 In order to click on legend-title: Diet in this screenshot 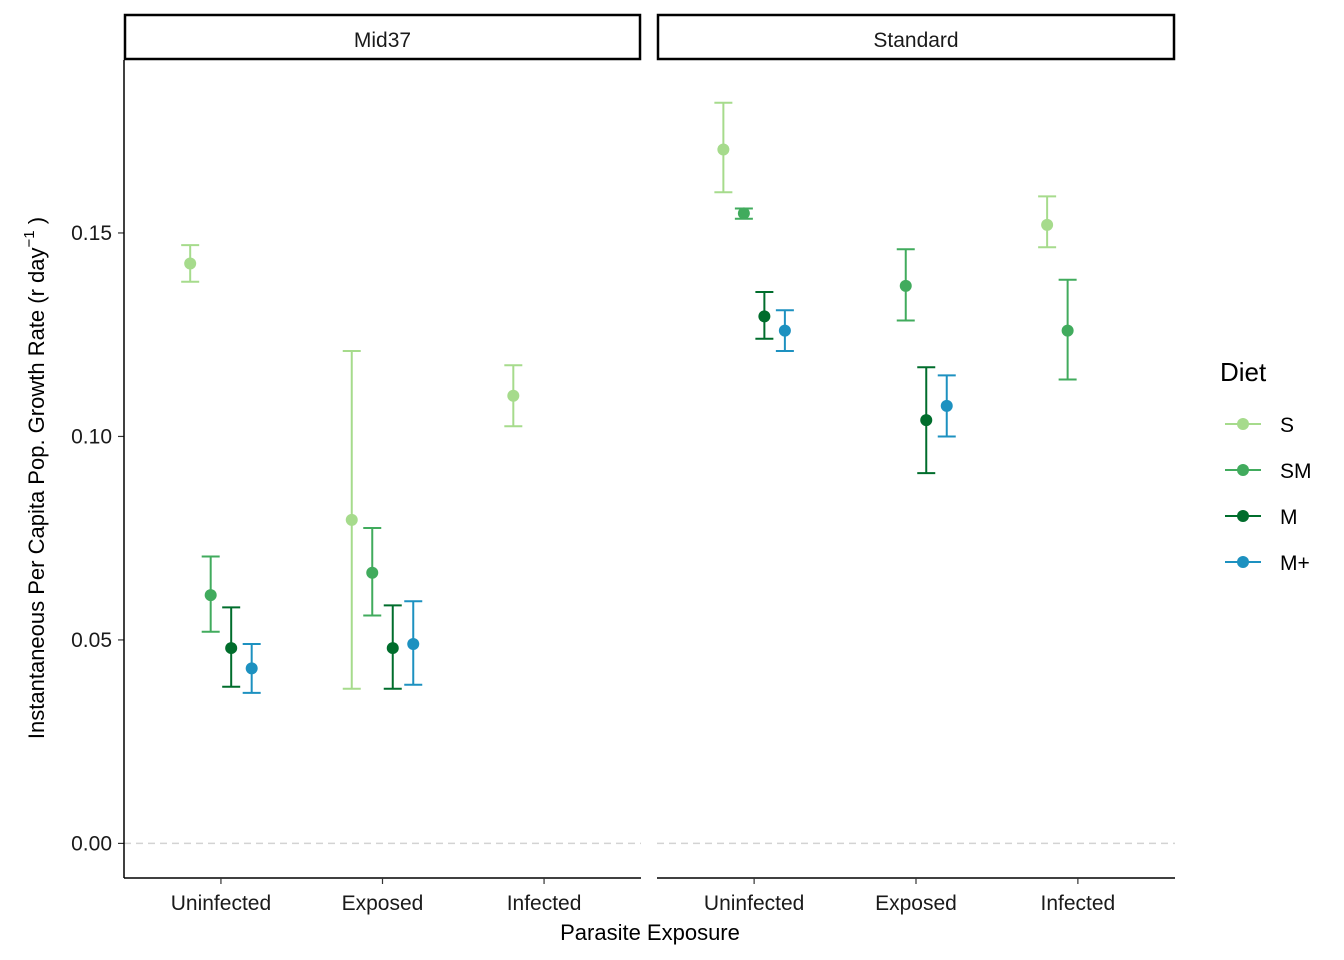, I will do `click(1243, 372)`.